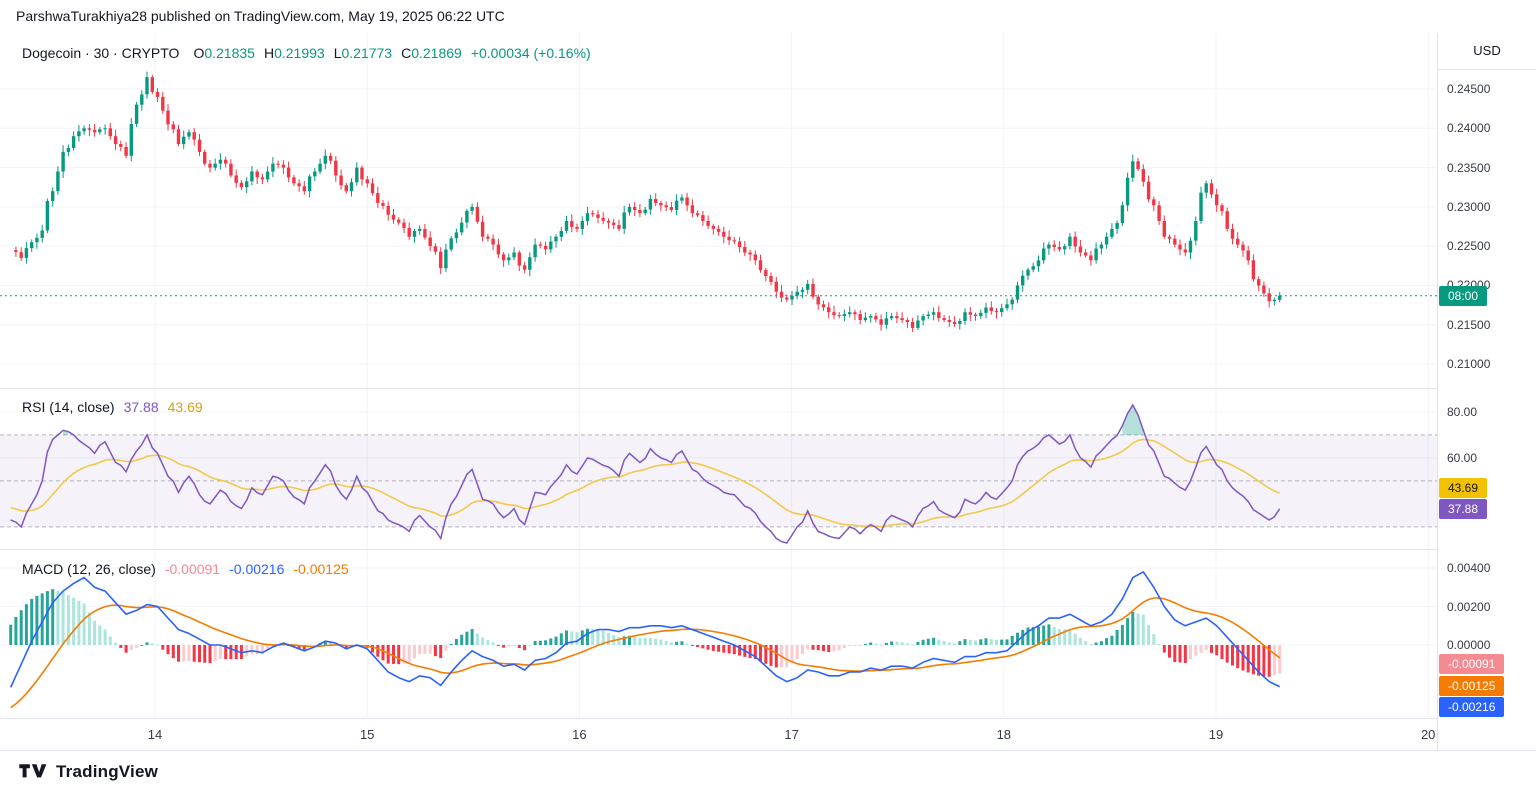 The image size is (1536, 792). I want to click on rsi-line, so click(645, 473).